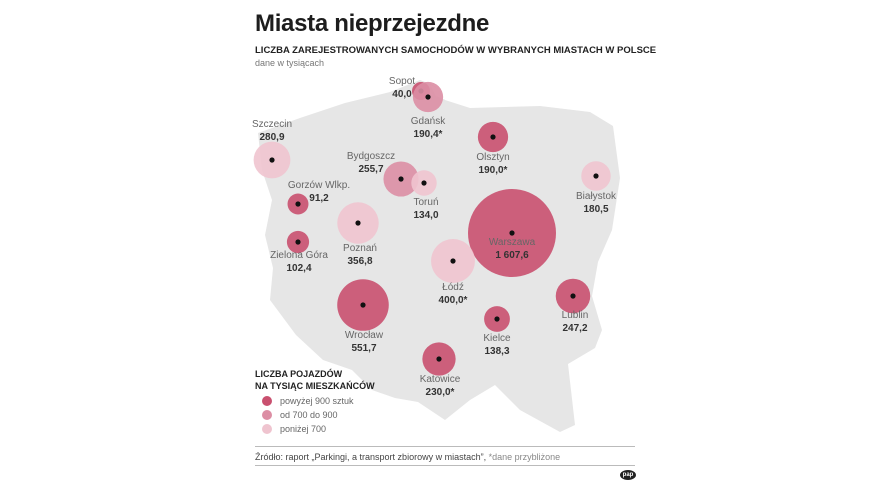  What do you see at coordinates (428, 97) in the screenshot?
I see `city-dot-gdańsk` at bounding box center [428, 97].